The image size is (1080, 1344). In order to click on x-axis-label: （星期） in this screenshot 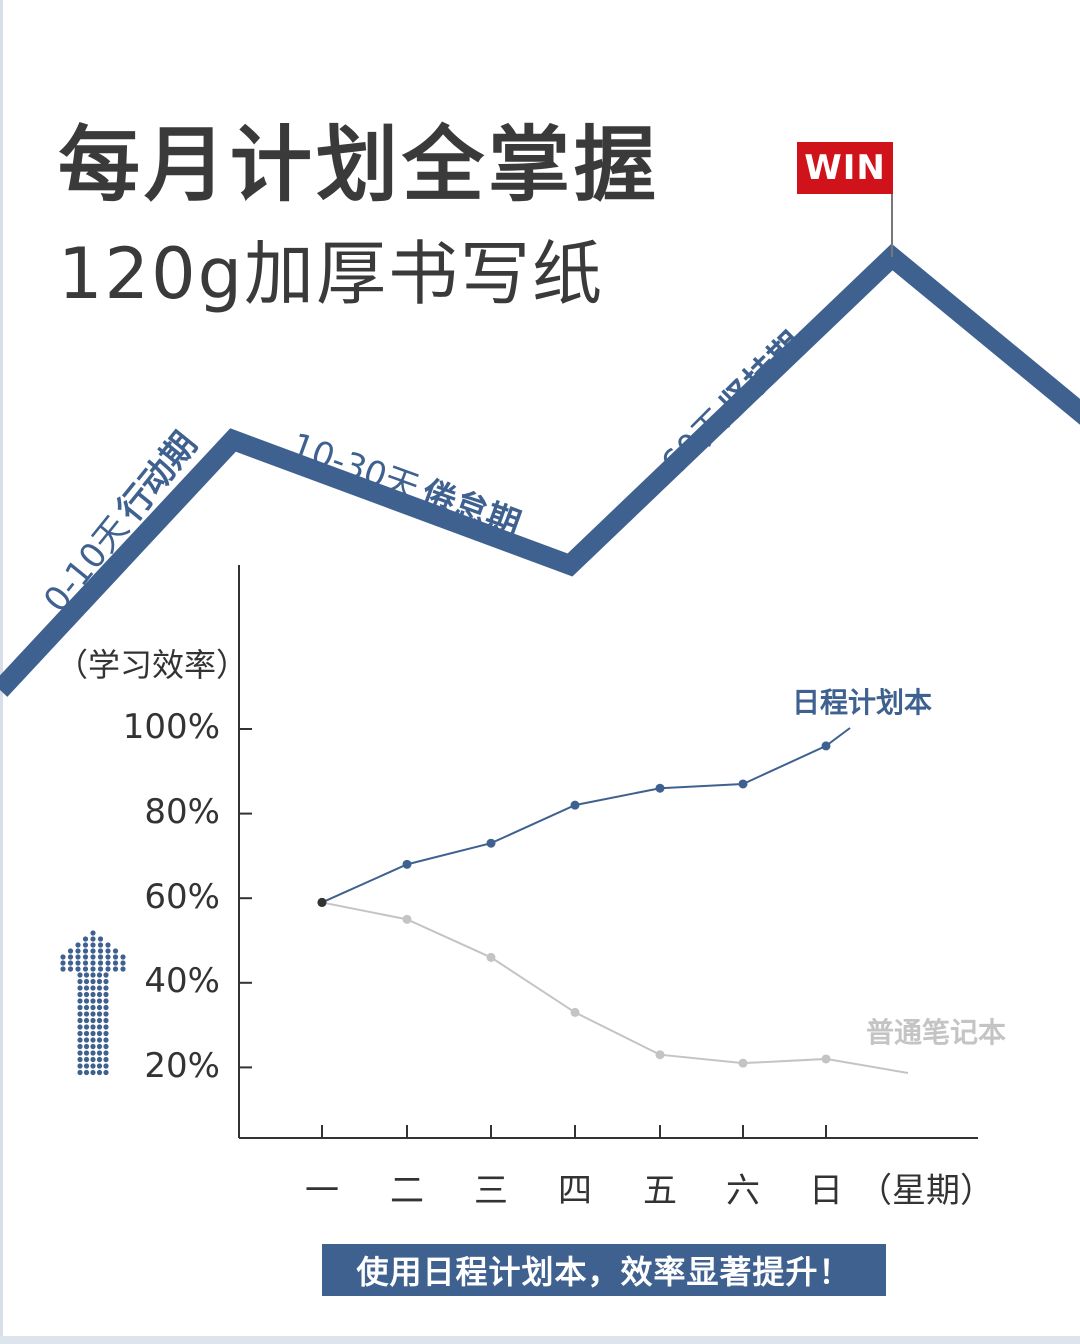, I will do `click(926, 1191)`.